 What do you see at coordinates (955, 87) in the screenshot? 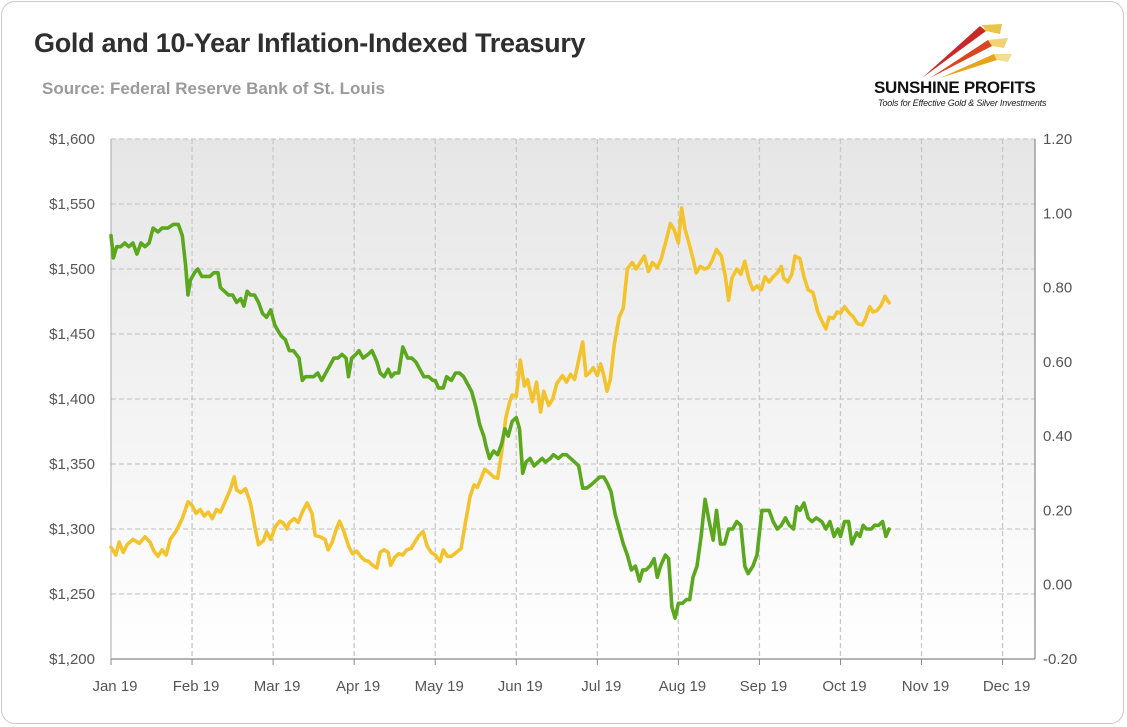
I see `logo-name: SUNSHINE PROFITS` at bounding box center [955, 87].